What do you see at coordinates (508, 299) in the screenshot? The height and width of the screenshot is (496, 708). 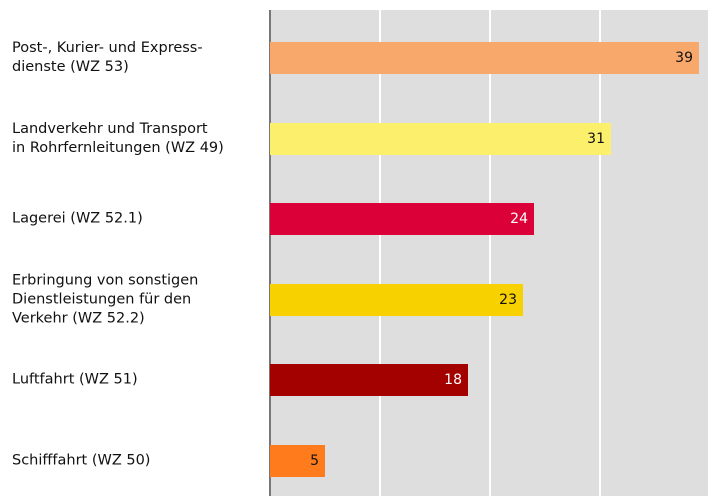 I see `value-label: 23` at bounding box center [508, 299].